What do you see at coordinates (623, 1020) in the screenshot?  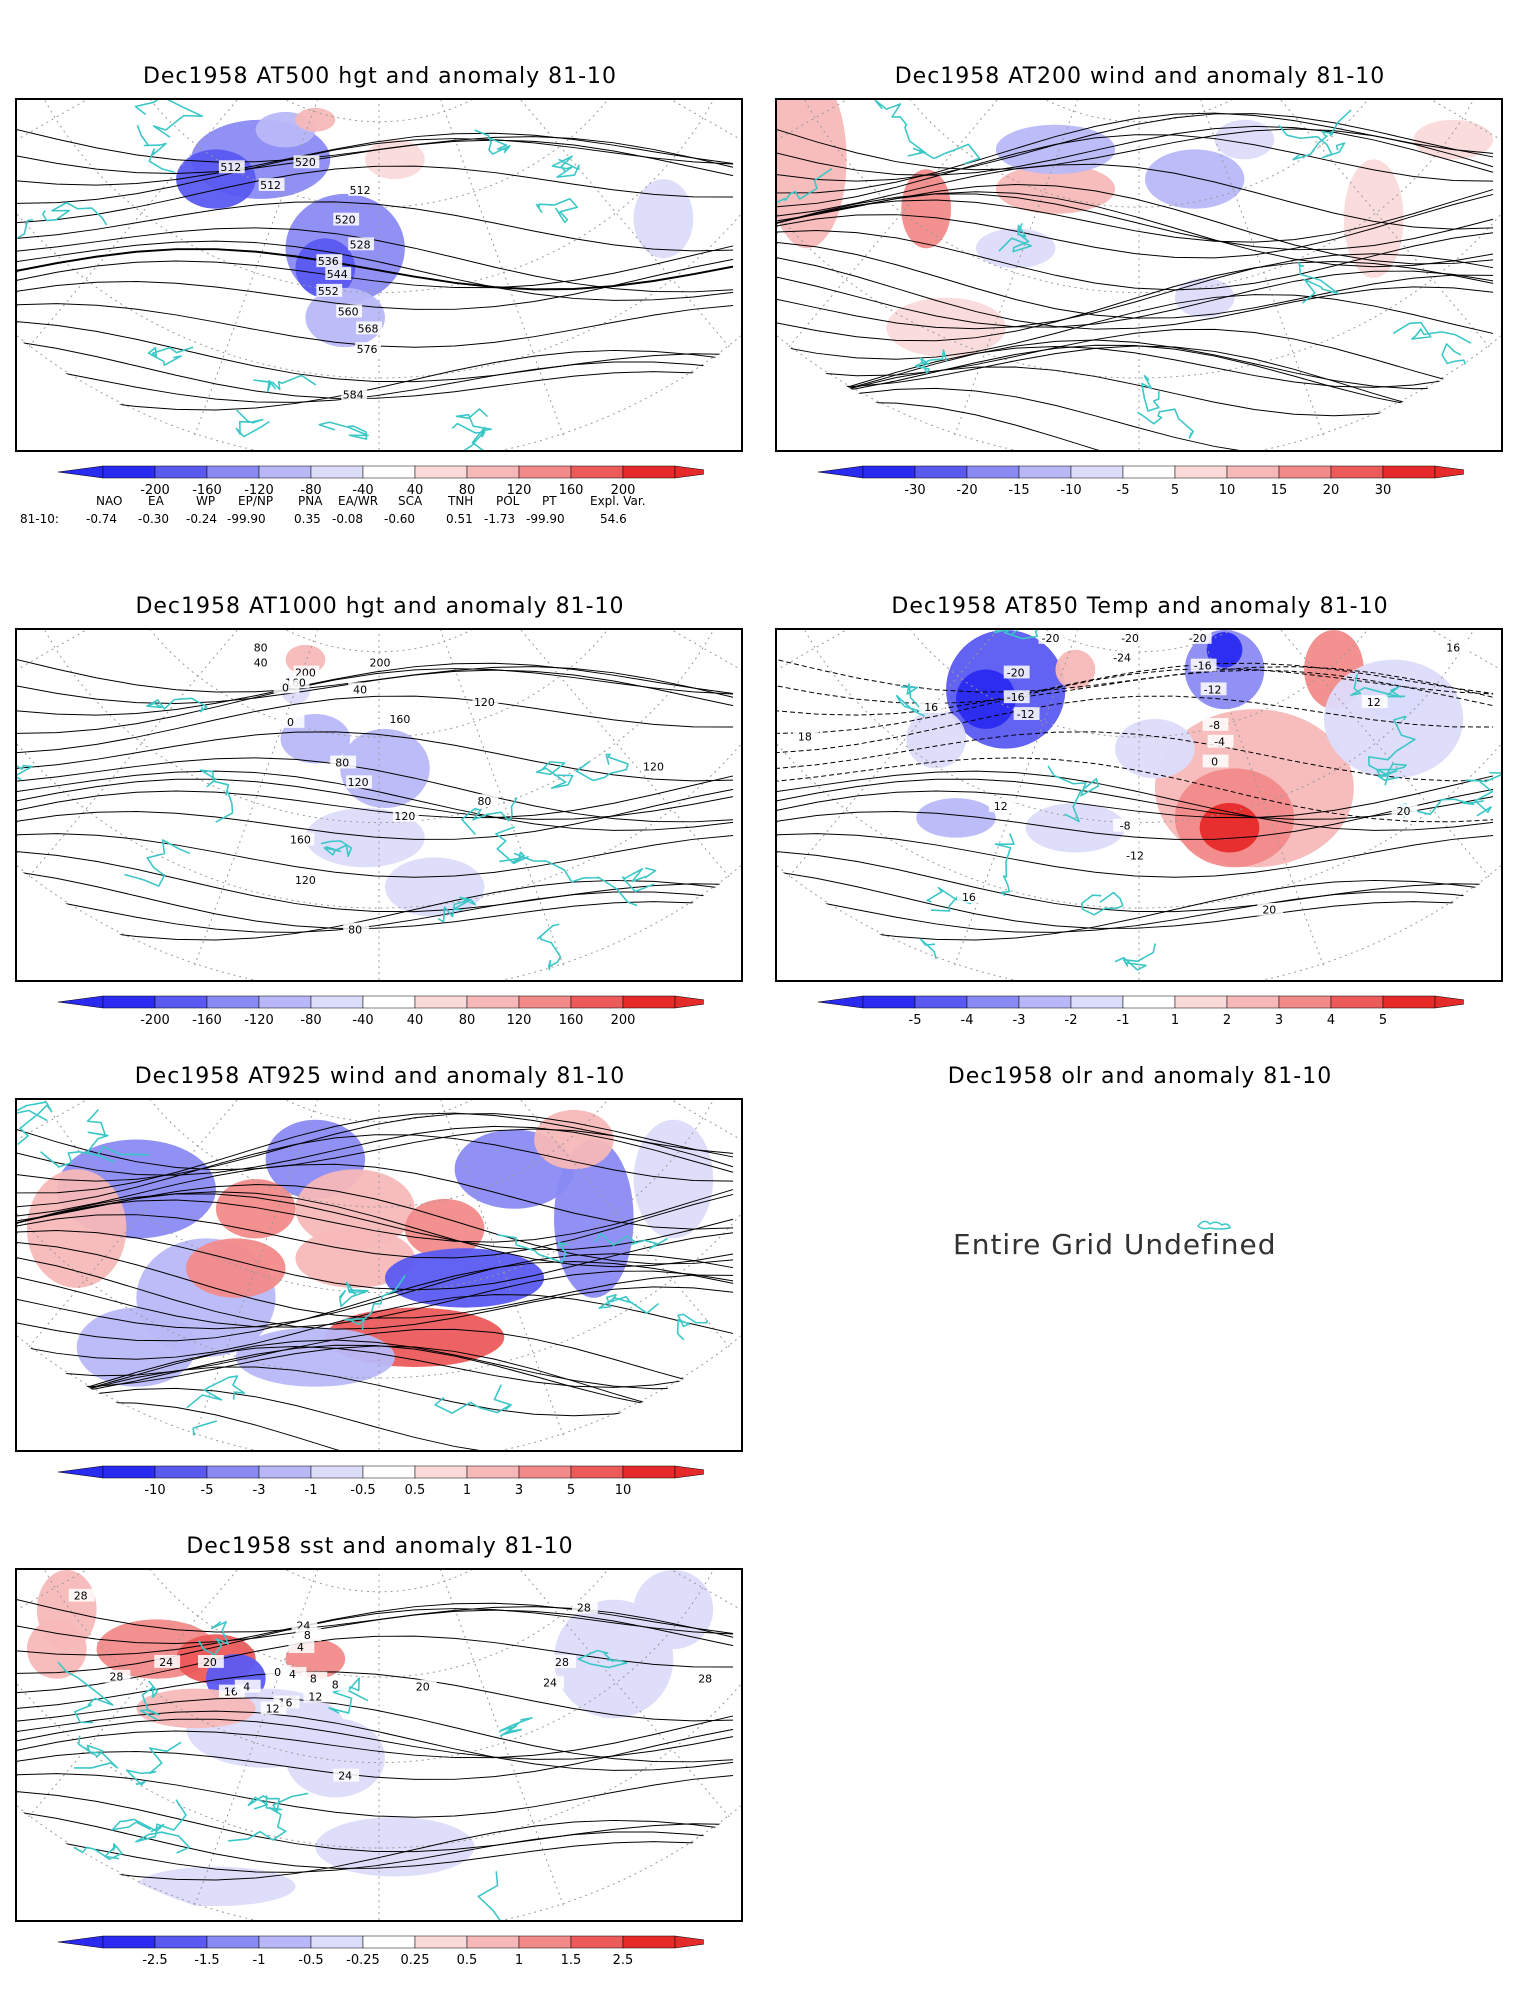 I see `colorbar-tick-label: 200` at bounding box center [623, 1020].